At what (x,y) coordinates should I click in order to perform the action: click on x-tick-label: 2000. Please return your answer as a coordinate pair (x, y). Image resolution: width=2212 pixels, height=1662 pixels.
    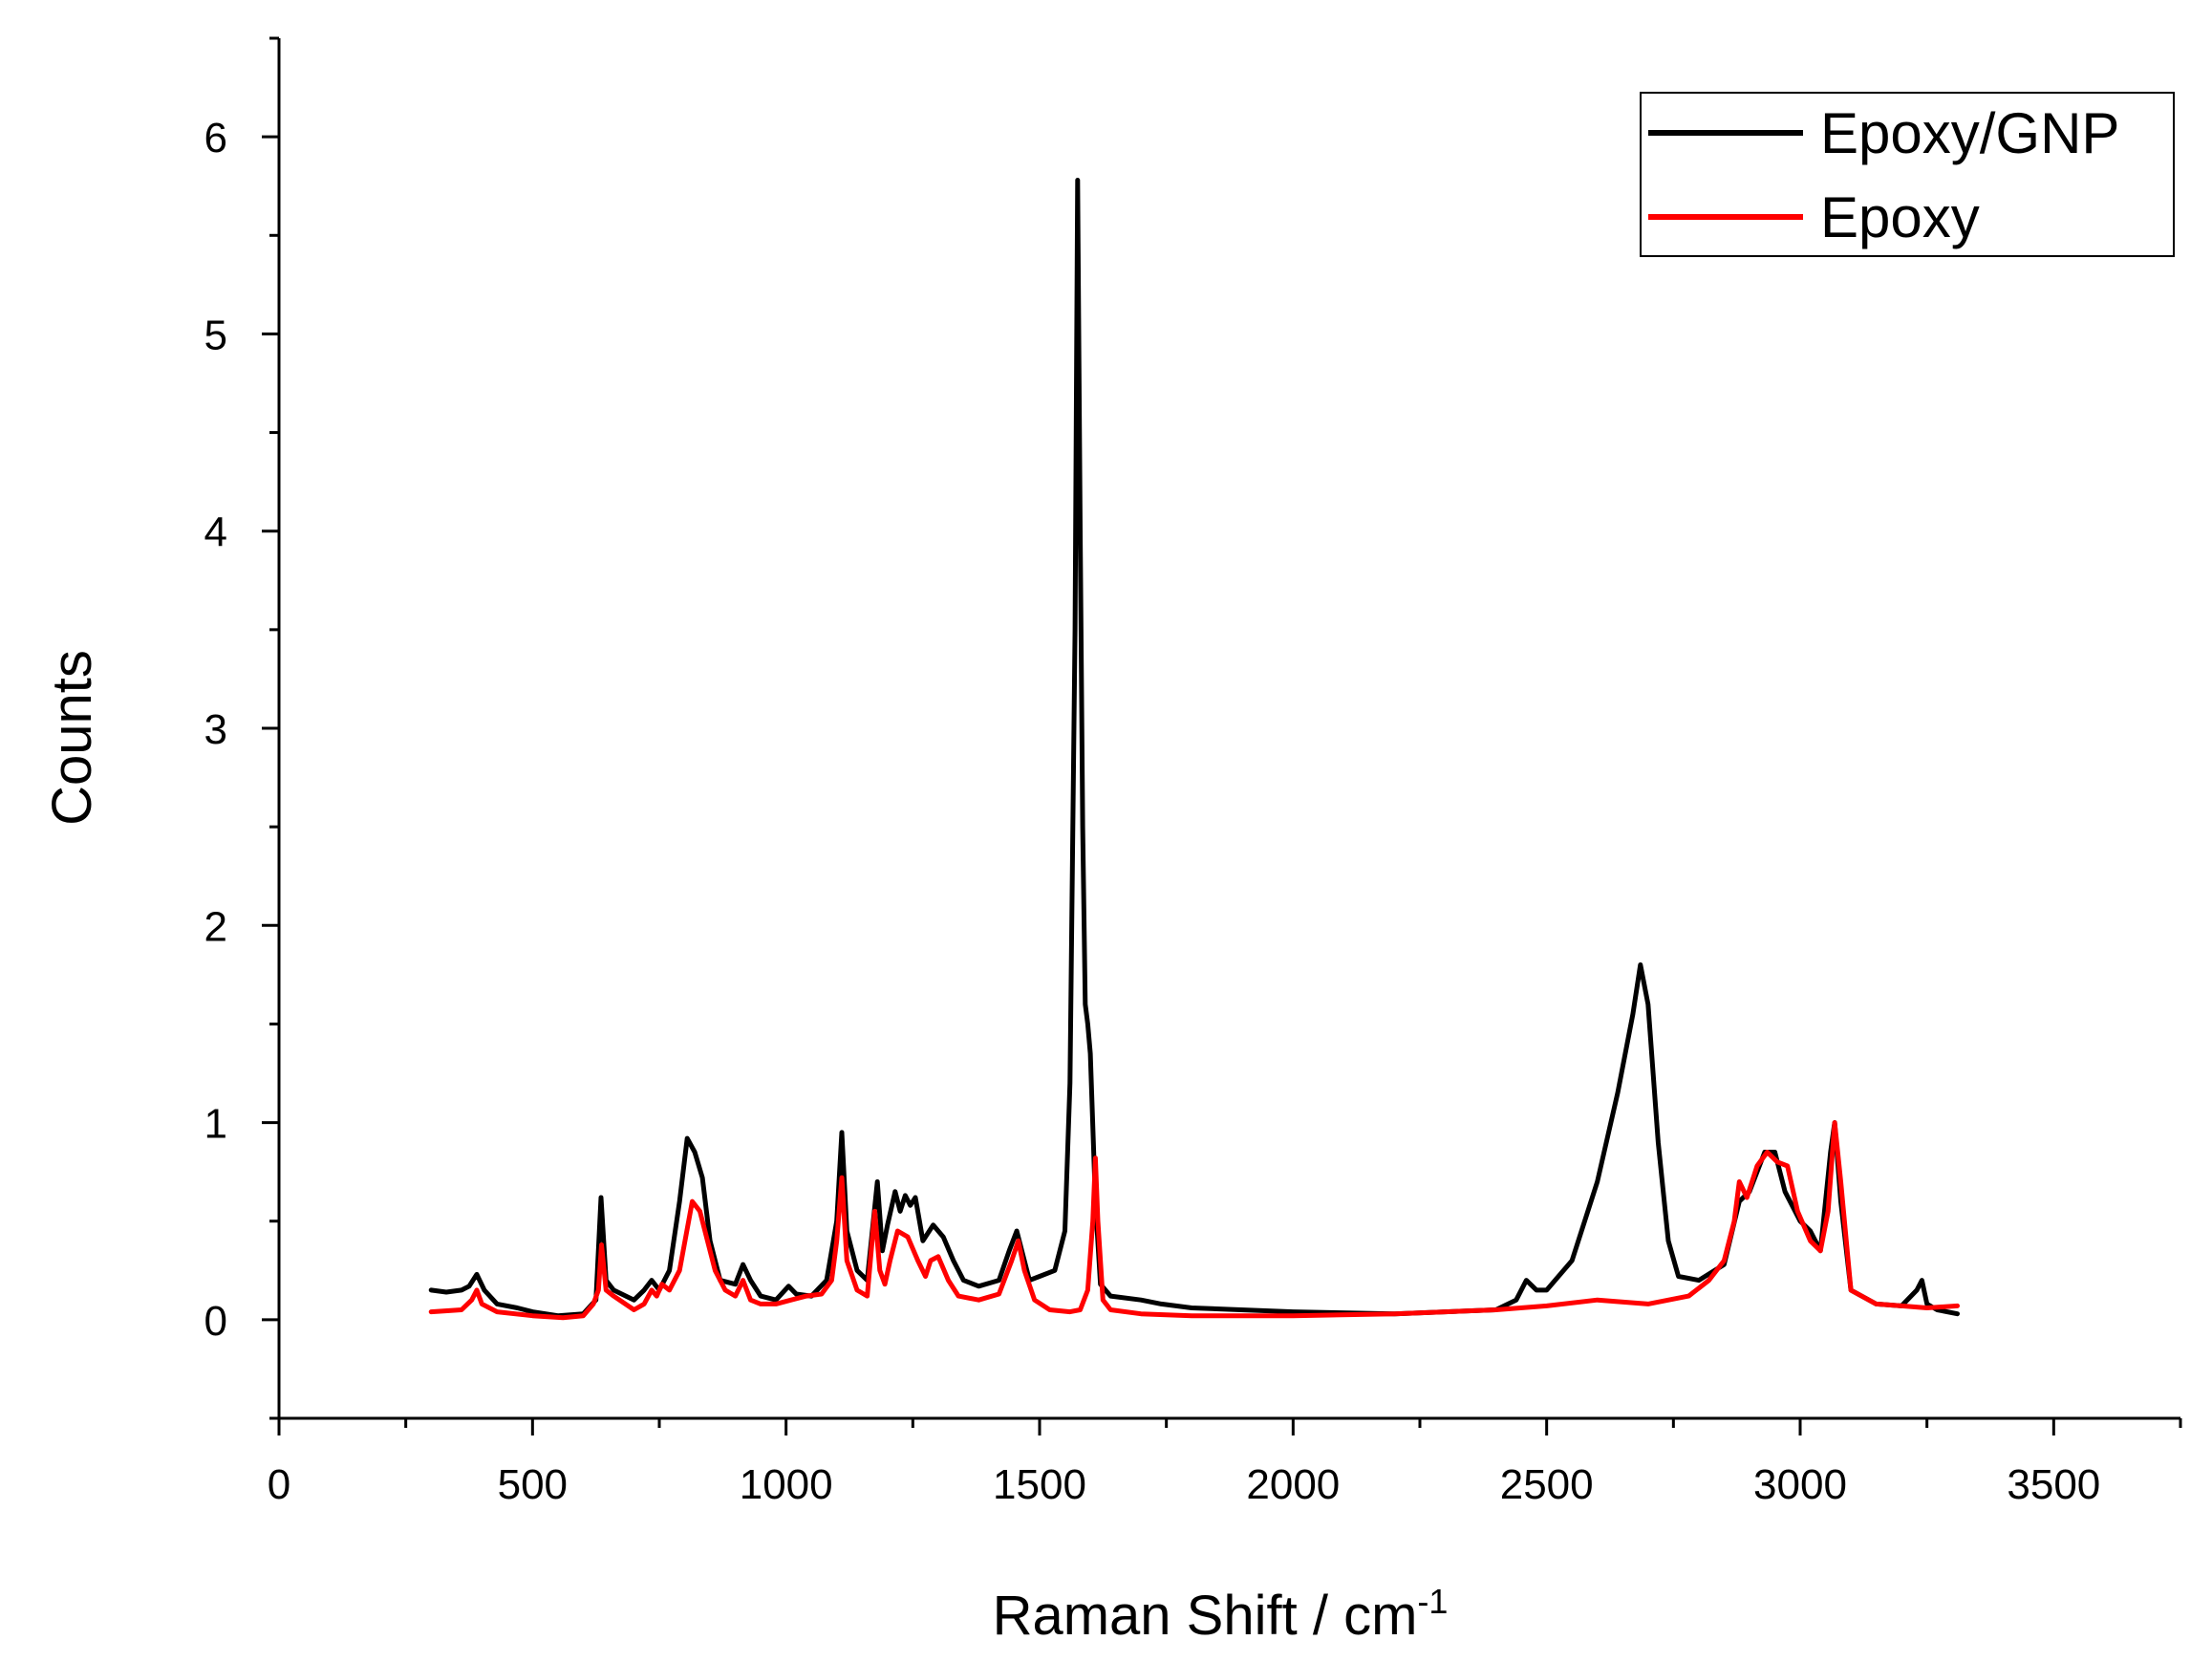
    Looking at the image, I should click on (1293, 1485).